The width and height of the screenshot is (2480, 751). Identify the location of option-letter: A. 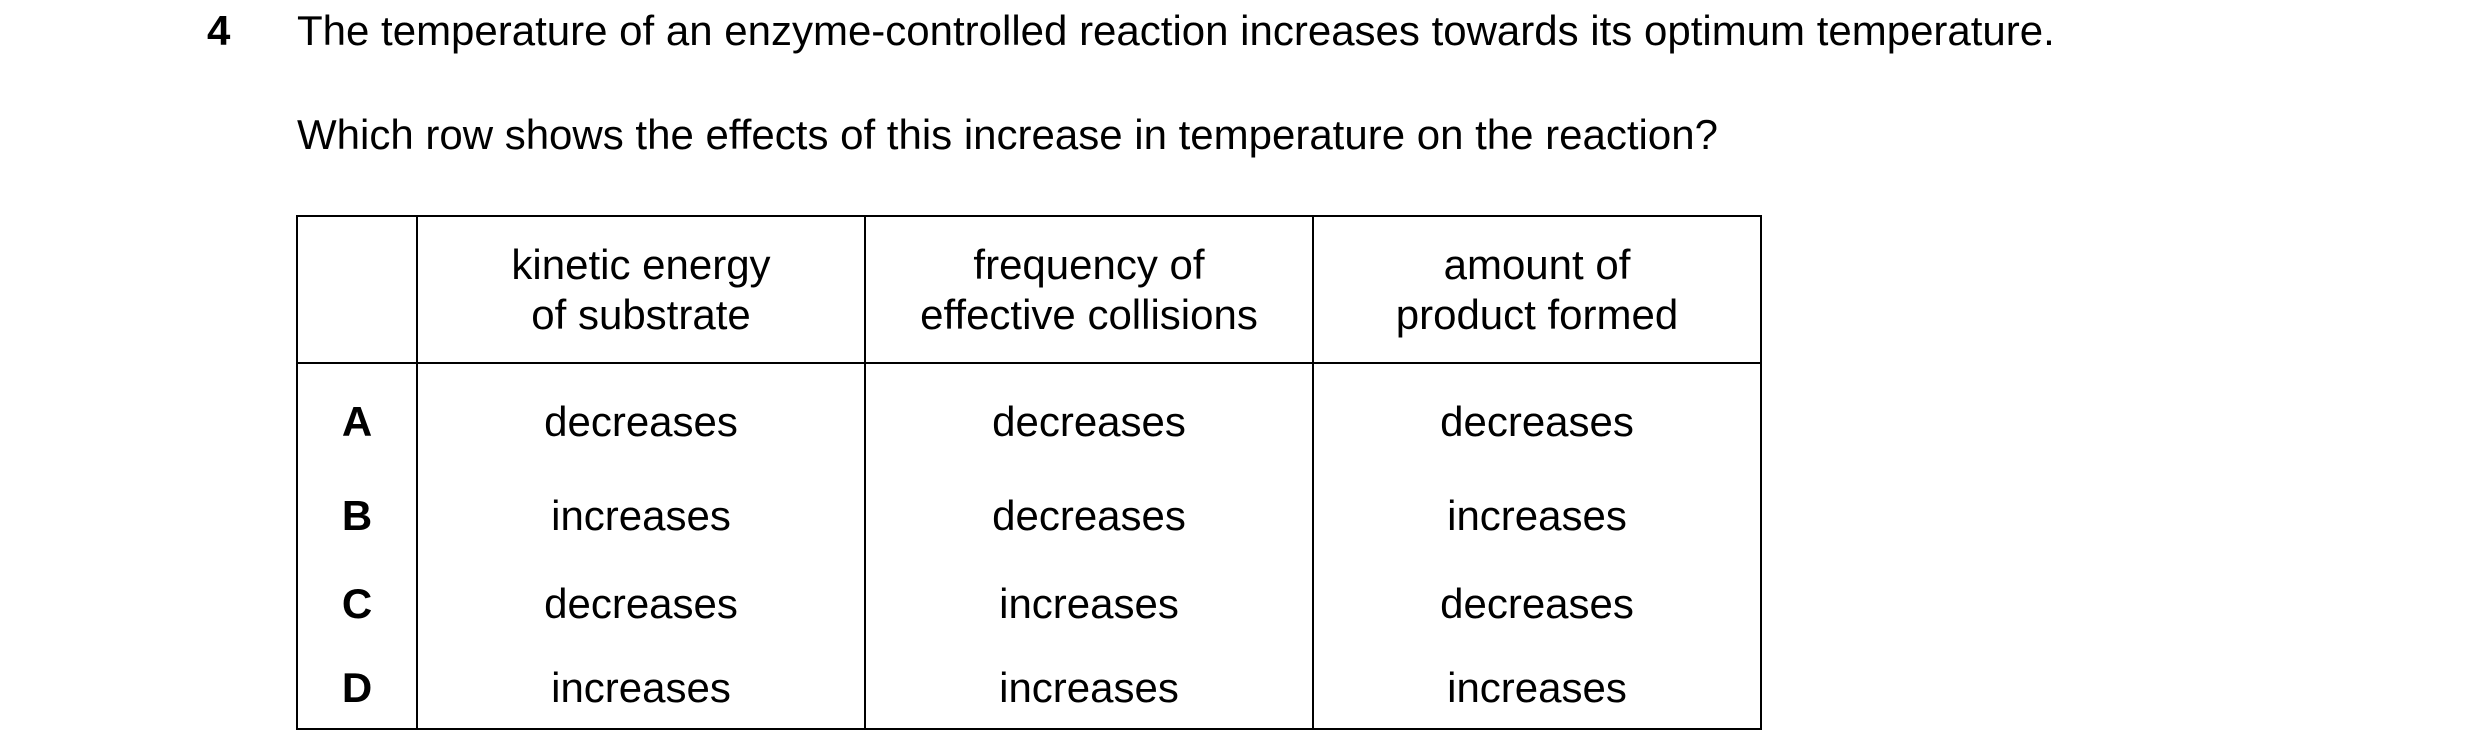
(357, 417).